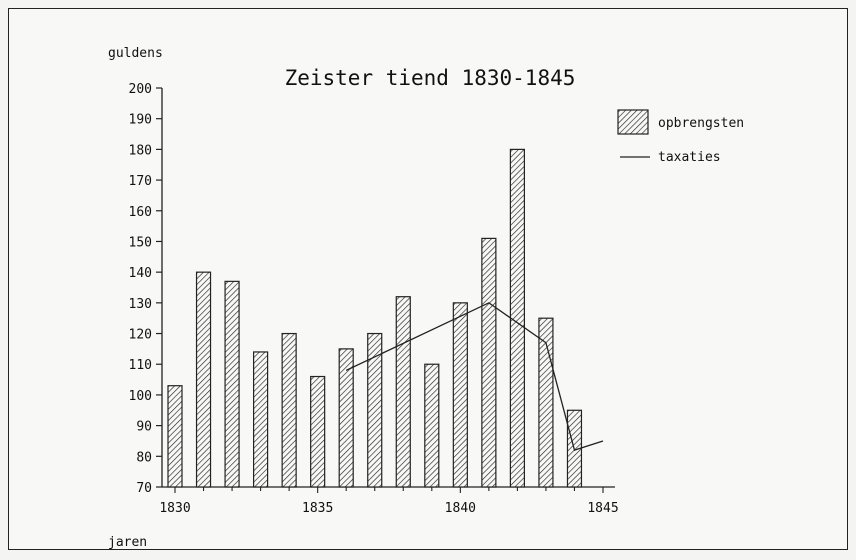 The height and width of the screenshot is (560, 856). What do you see at coordinates (140, 120) in the screenshot?
I see `y-tick-label: 190` at bounding box center [140, 120].